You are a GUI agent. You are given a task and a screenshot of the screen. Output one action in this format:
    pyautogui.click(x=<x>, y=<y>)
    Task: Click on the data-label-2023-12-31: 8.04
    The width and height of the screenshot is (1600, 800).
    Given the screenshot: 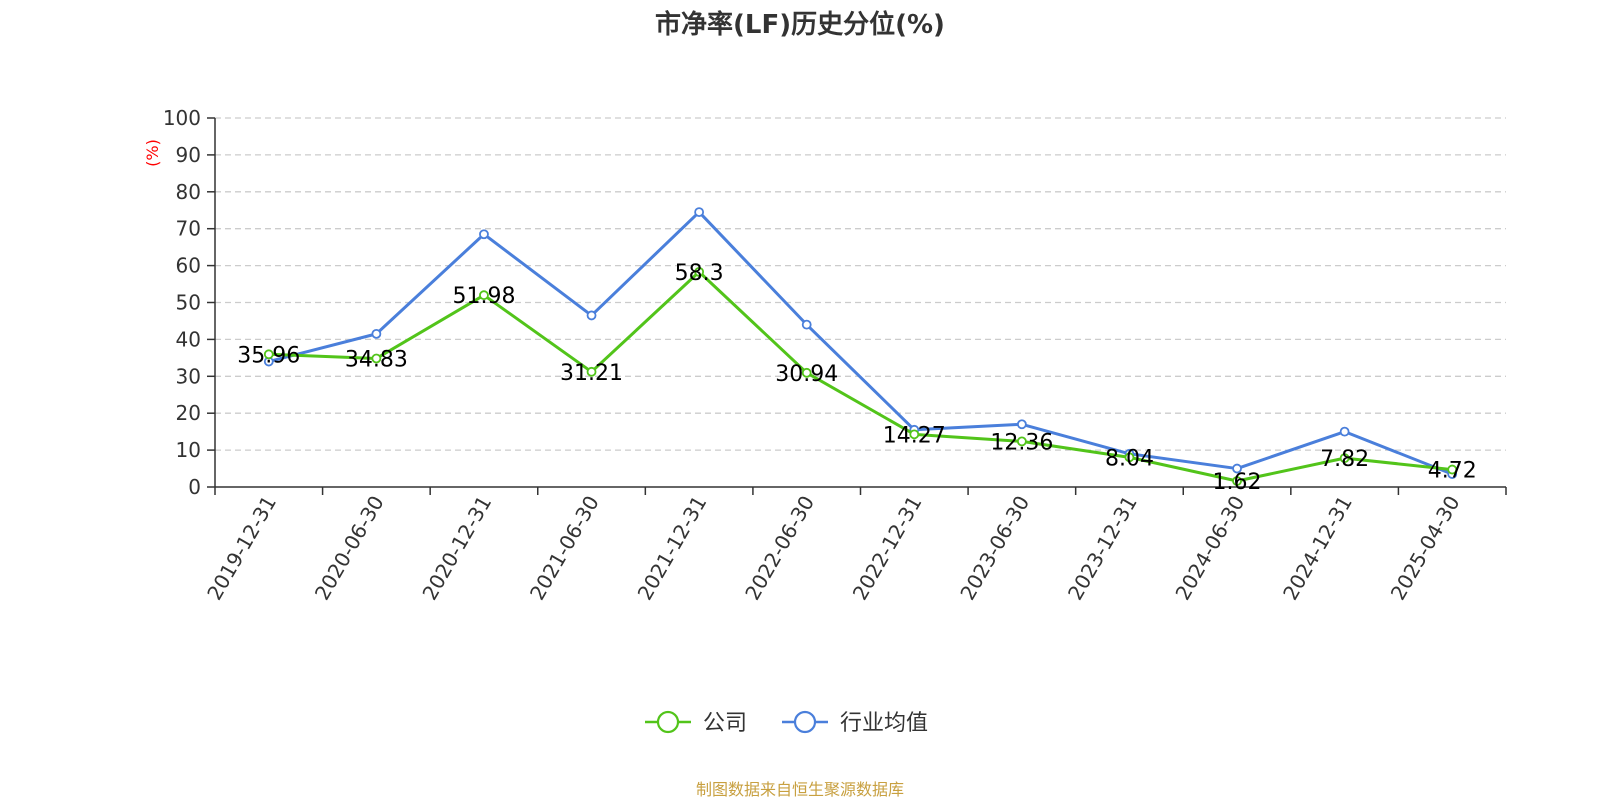 What is the action you would take?
    pyautogui.click(x=1129, y=458)
    